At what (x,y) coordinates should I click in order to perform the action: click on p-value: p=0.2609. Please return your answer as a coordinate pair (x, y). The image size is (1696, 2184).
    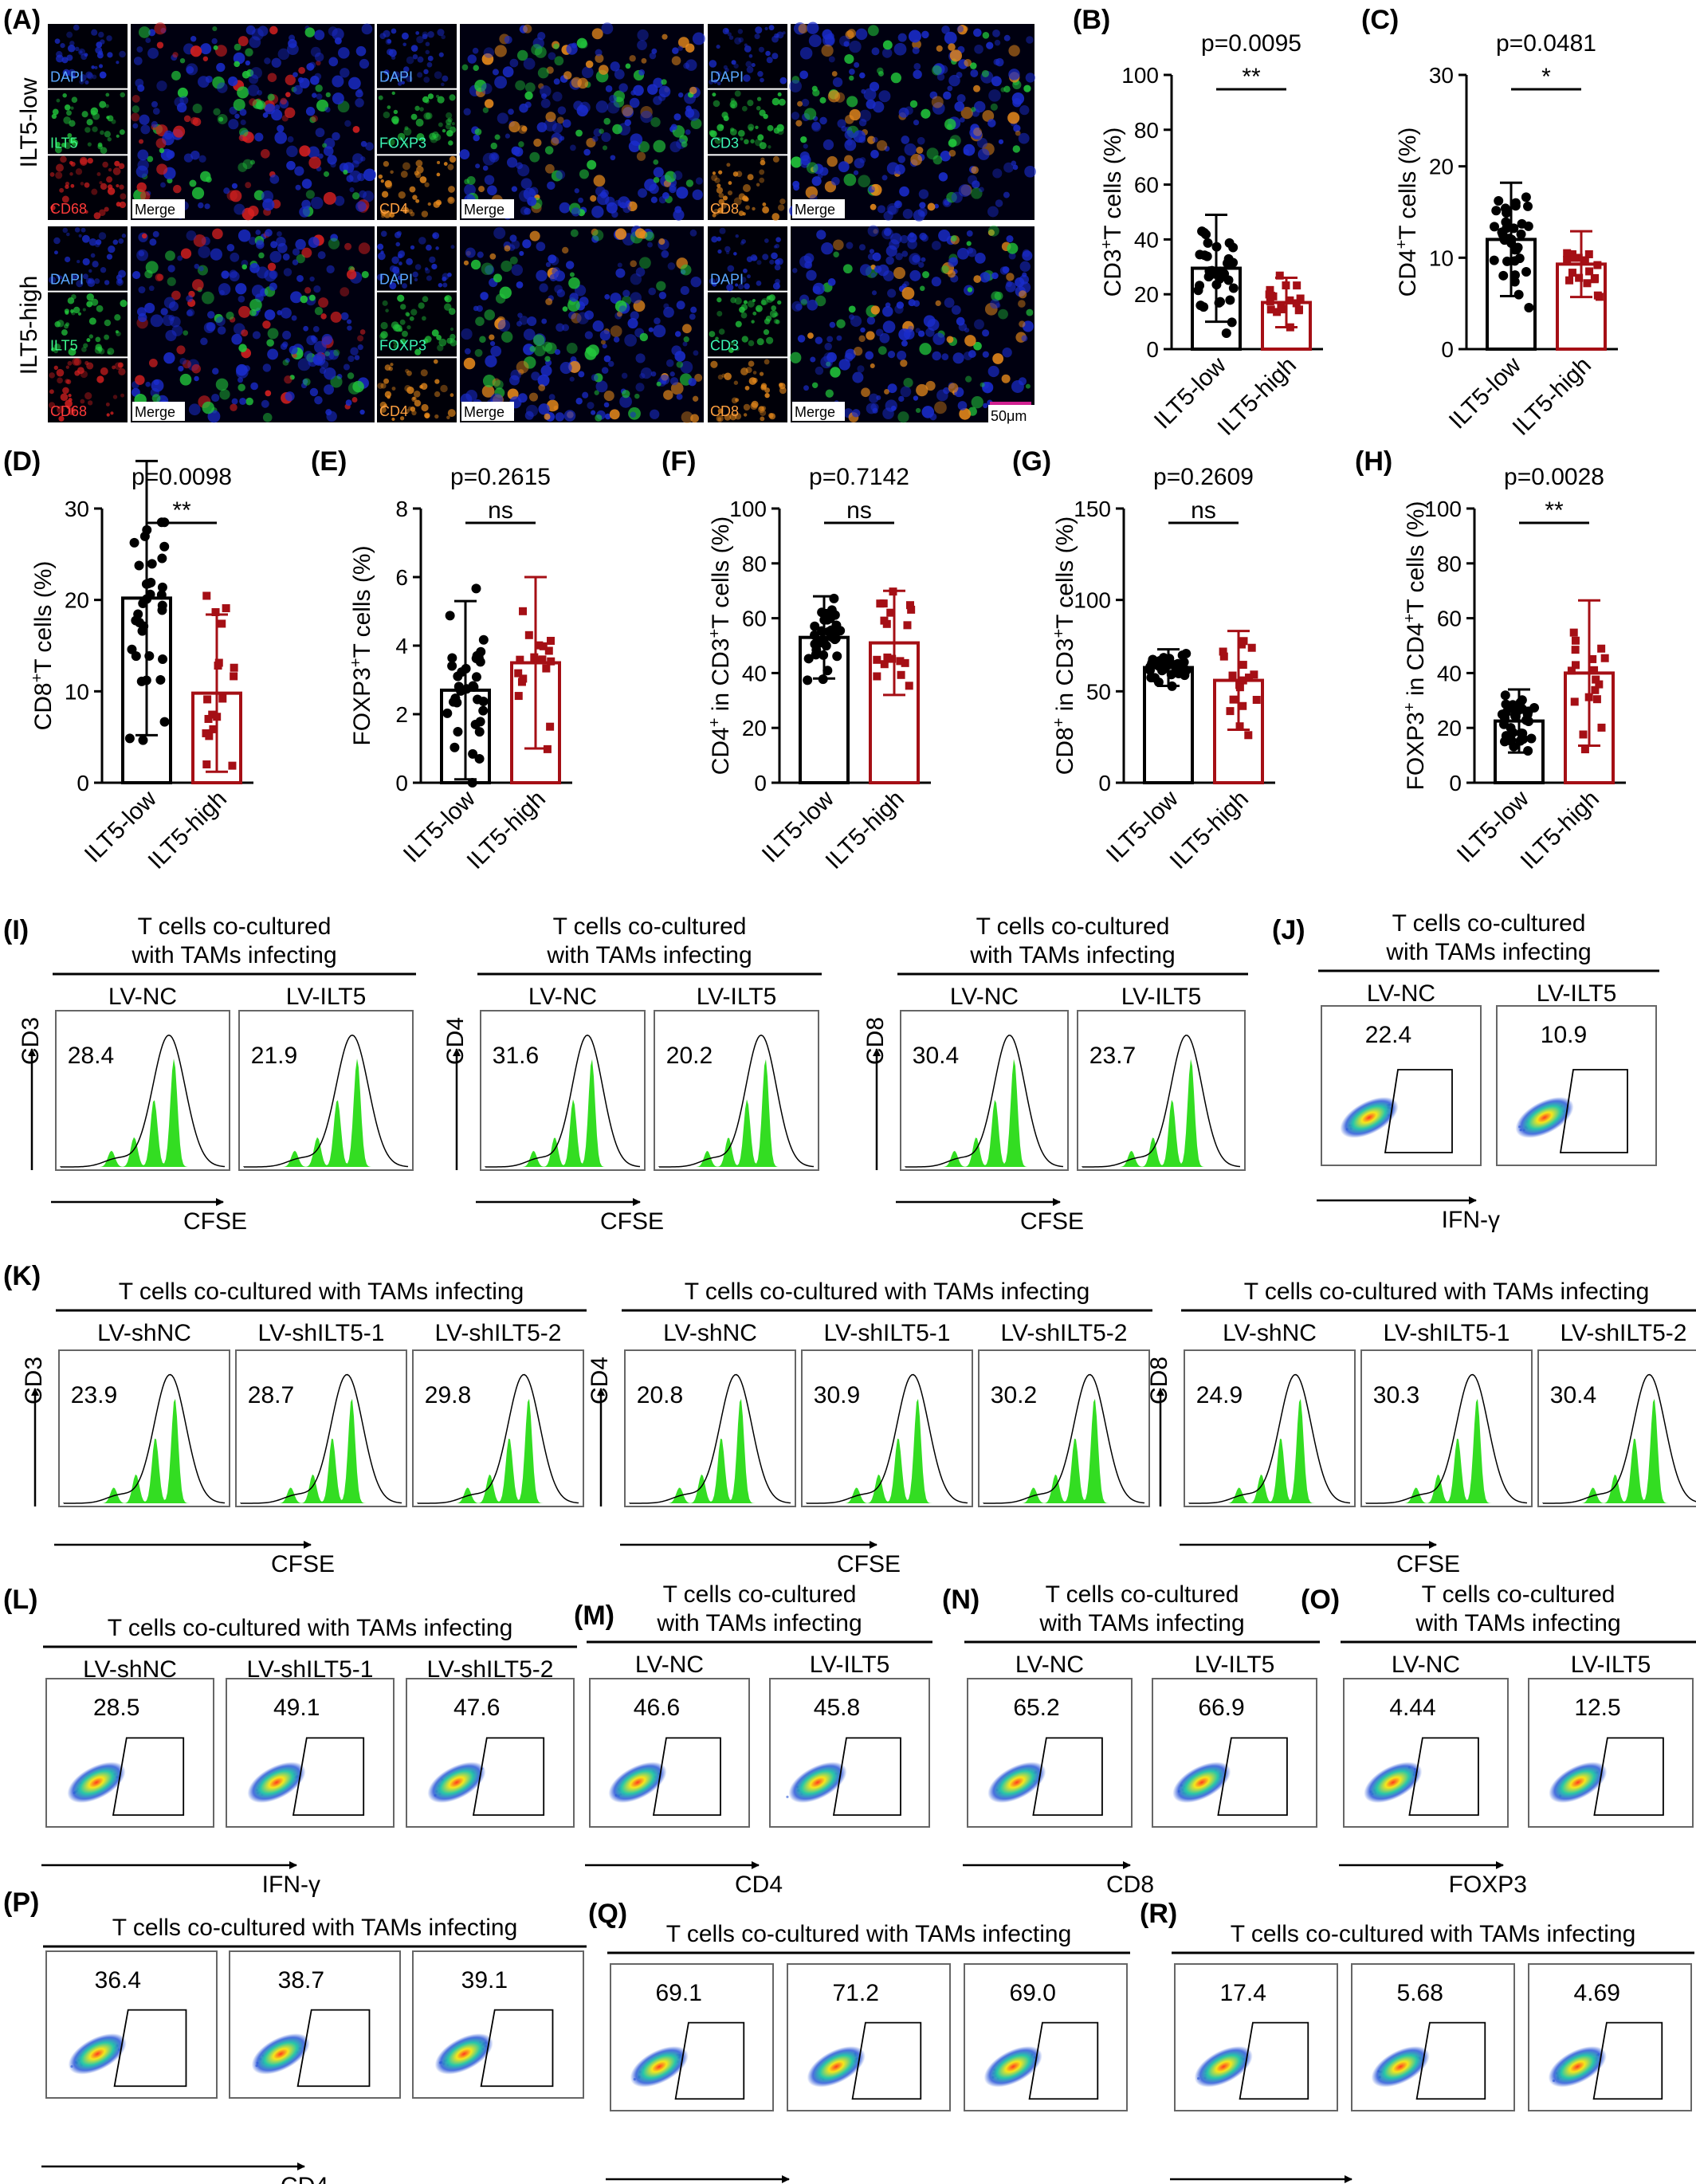
    Looking at the image, I should click on (1203, 477).